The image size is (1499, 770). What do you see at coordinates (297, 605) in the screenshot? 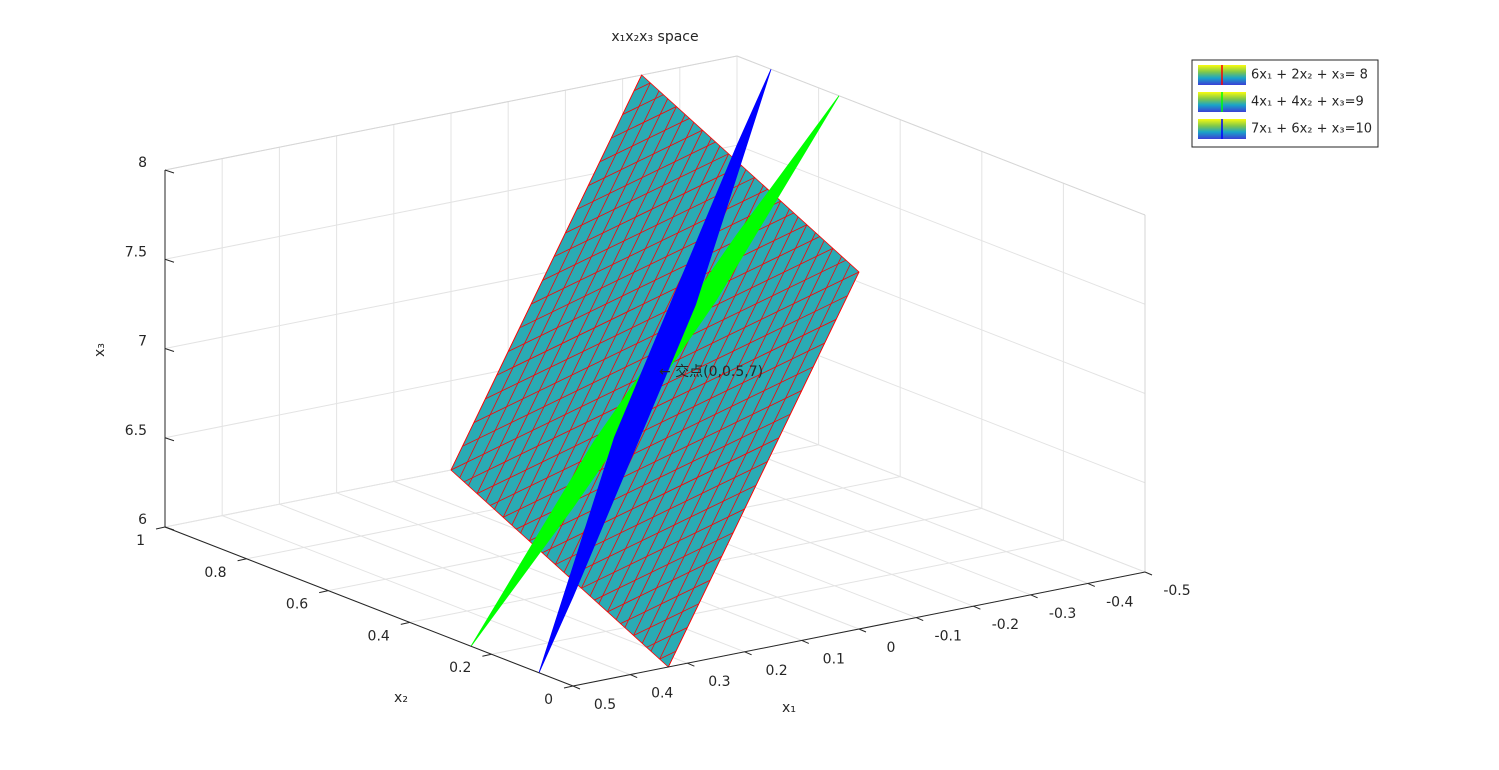
I see `y-tick-label: 0.6` at bounding box center [297, 605].